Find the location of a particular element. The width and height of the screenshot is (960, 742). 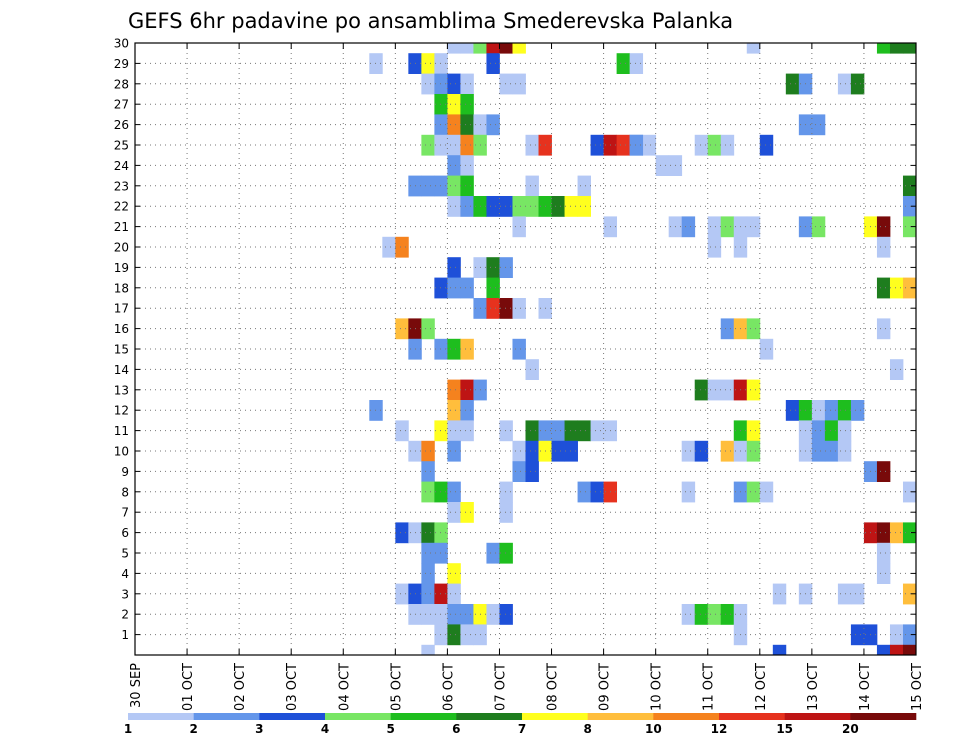

y-tick-label: 15 is located at coordinates (121, 350).